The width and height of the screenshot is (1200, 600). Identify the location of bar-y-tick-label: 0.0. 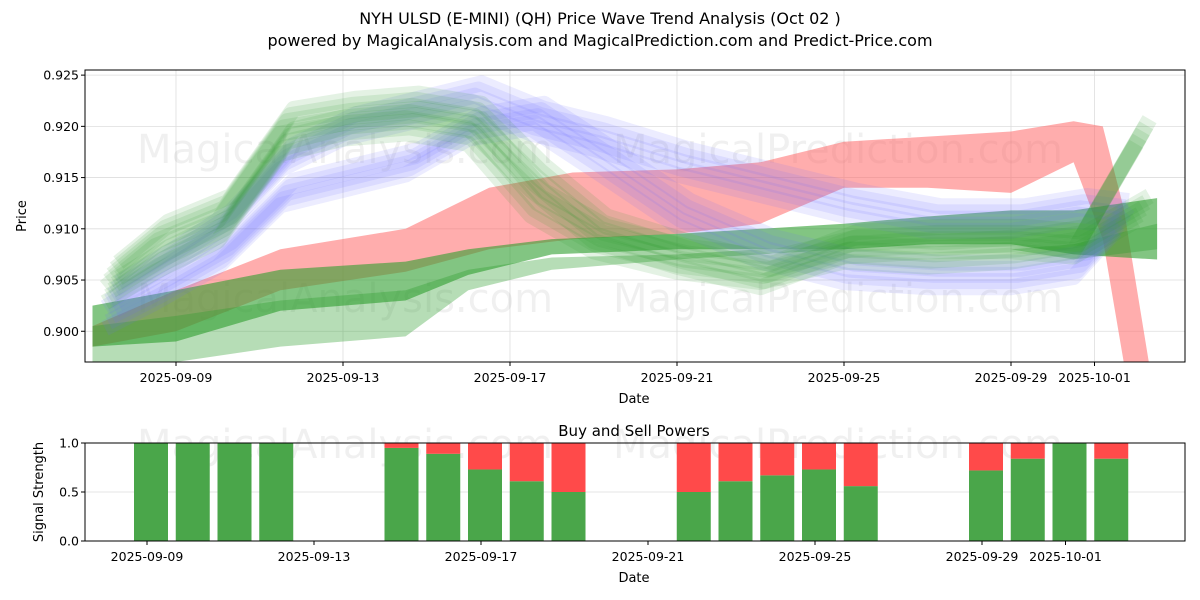
(69, 541).